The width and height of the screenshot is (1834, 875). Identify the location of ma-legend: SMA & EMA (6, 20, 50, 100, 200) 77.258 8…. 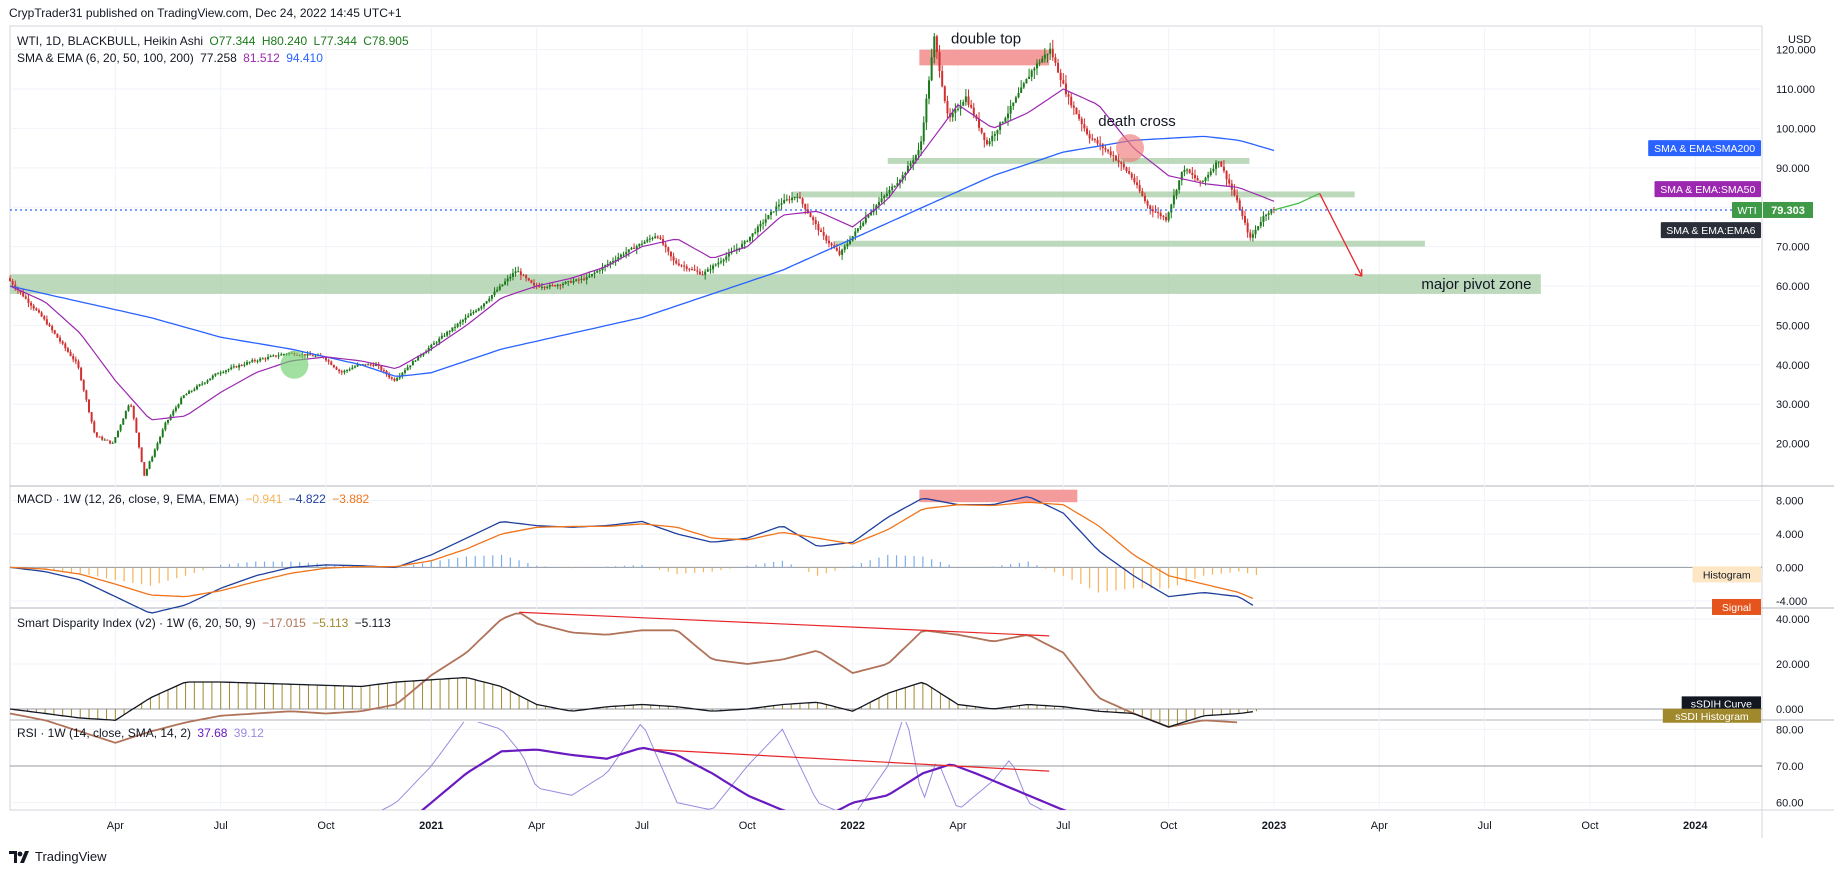
(170, 58).